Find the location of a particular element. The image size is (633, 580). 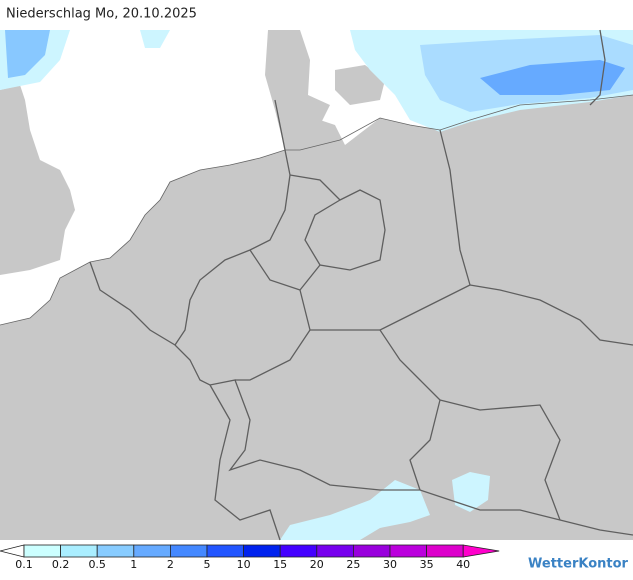

brand: WetterKontor is located at coordinates (578, 564).